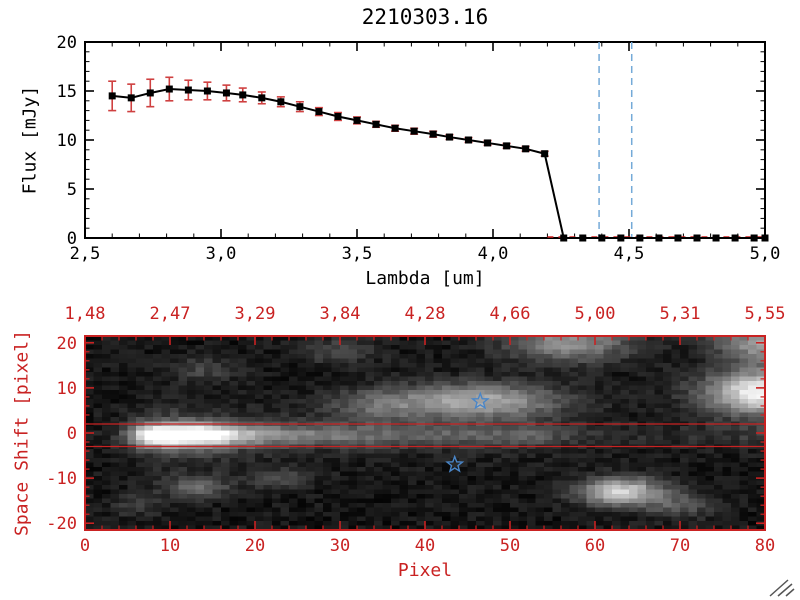 The image size is (800, 600). I want to click on svg-text: -10, so click(61, 479).